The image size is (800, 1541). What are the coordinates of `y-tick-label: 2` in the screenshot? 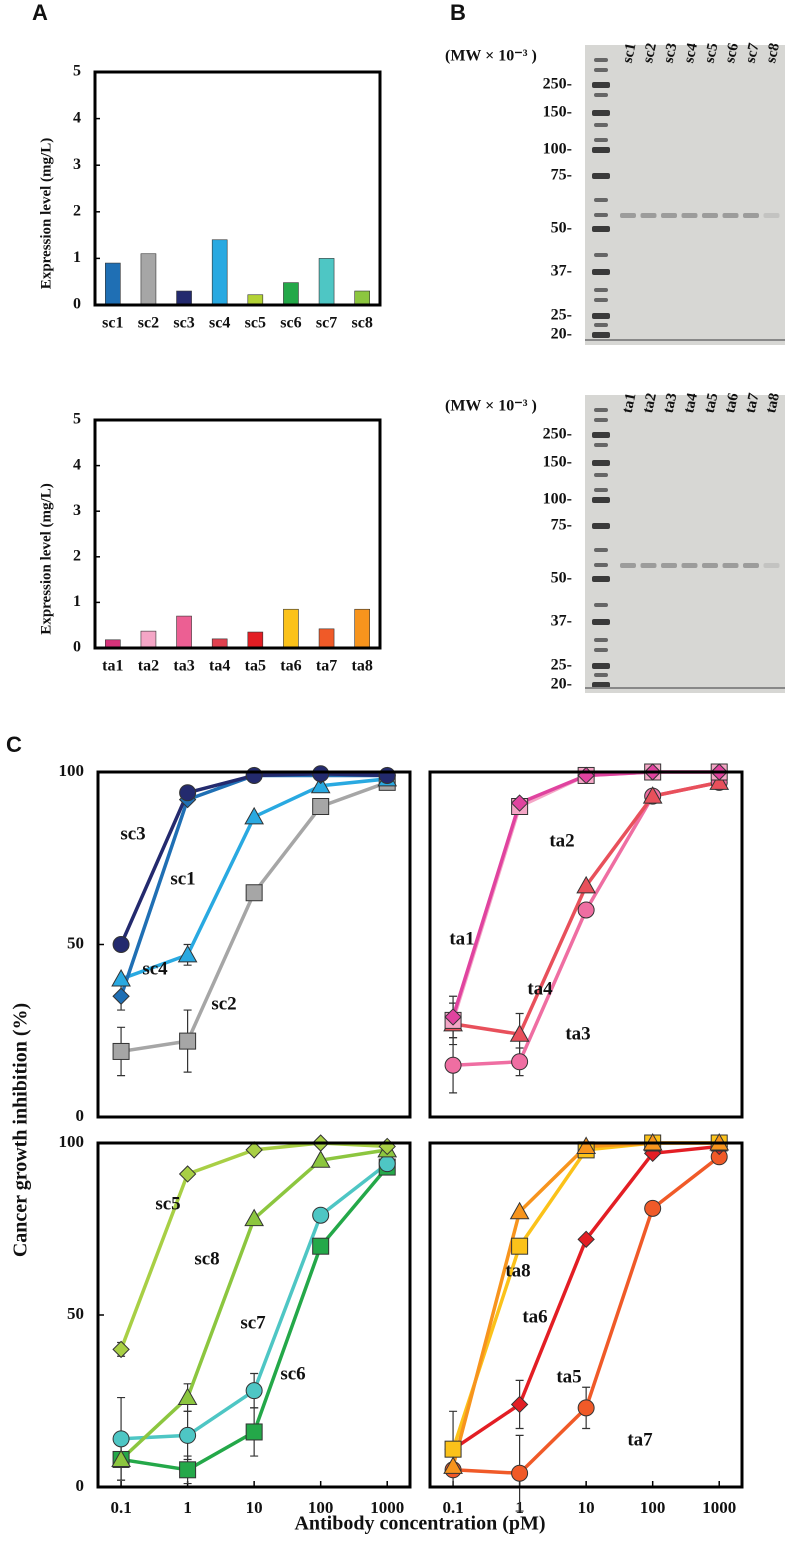 It's located at (77, 555).